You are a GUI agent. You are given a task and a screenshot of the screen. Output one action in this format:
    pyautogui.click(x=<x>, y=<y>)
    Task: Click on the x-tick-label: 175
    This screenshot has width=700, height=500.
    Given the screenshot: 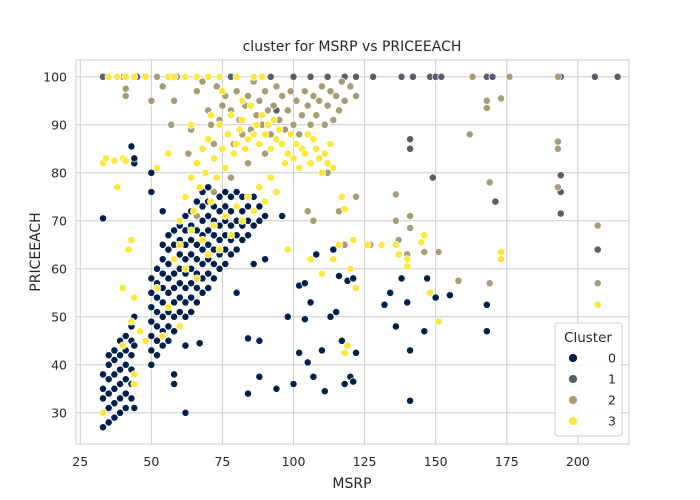 What is the action you would take?
    pyautogui.click(x=507, y=461)
    